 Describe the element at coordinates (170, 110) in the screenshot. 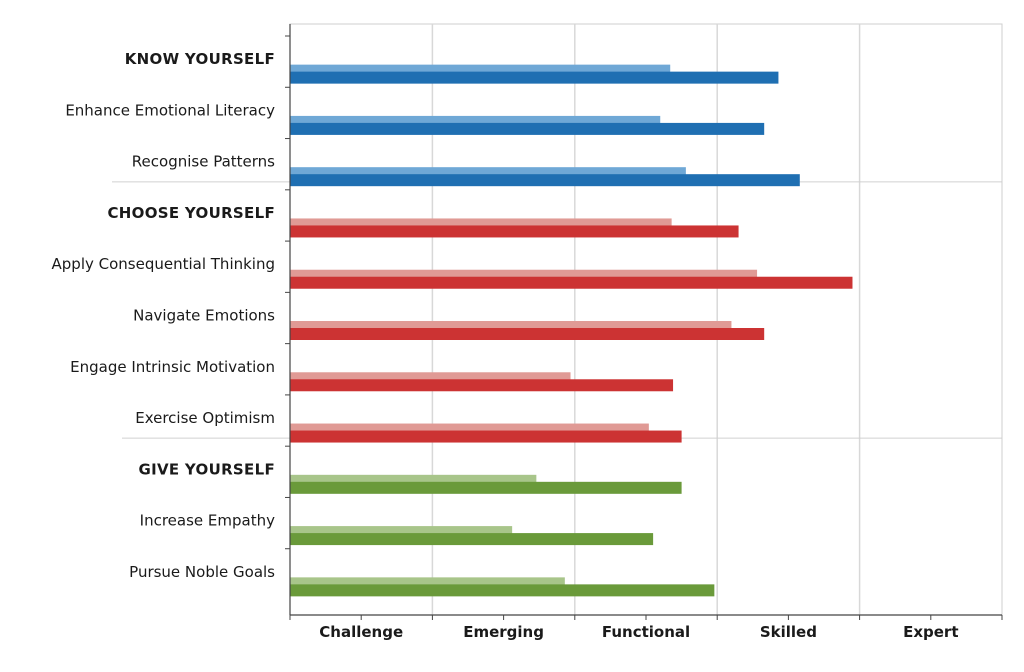

I see `category-label: Enhance Emotional Literacy` at that location.